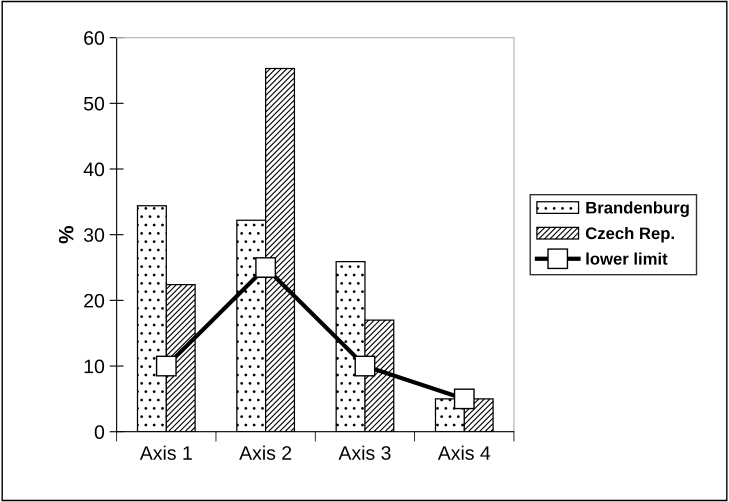 Image resolution: width=729 pixels, height=502 pixels. Describe the element at coordinates (99, 432) in the screenshot. I see `y-tick-label: 0` at that location.